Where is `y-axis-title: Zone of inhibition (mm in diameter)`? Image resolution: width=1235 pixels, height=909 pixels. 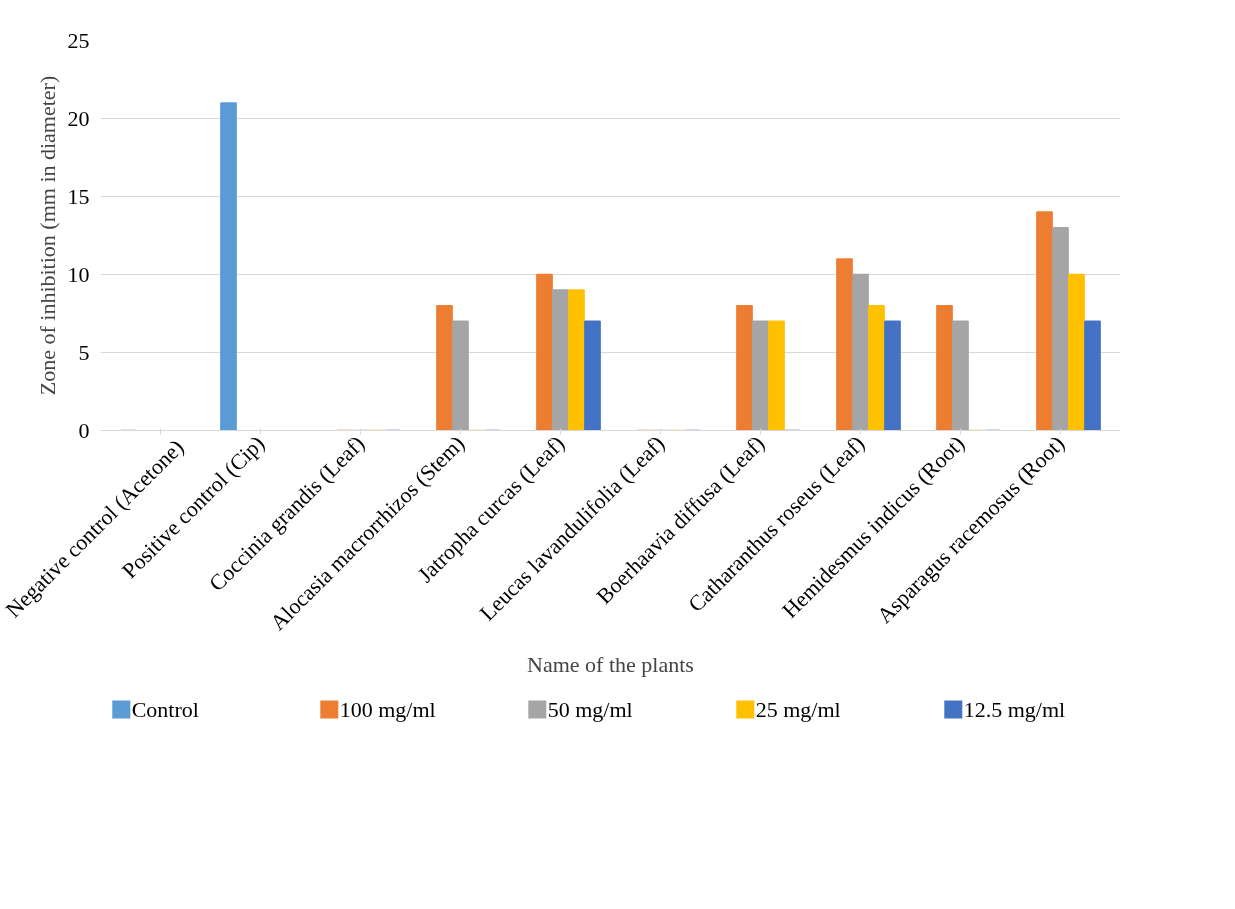 y-axis-title: Zone of inhibition (mm in diameter) is located at coordinates (47, 235).